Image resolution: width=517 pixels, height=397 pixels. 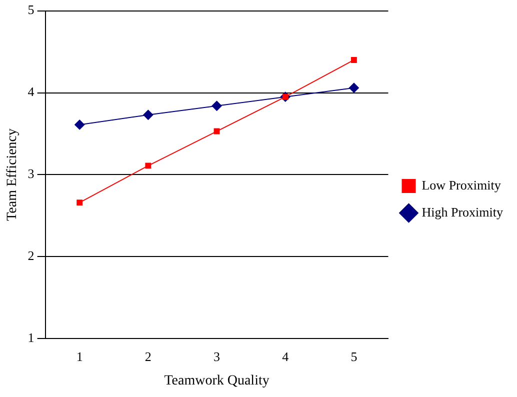 What do you see at coordinates (286, 356) in the screenshot?
I see `x-tick-label: 4` at bounding box center [286, 356].